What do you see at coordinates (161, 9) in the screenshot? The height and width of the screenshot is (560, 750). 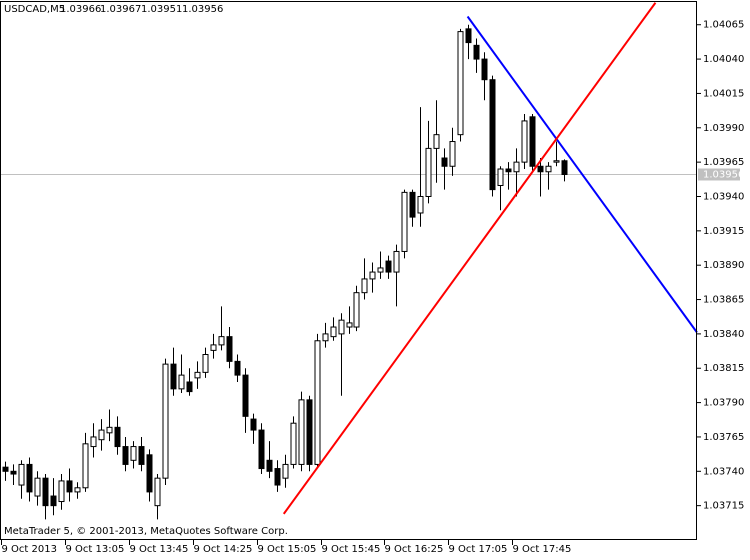 I see `ohlc-low: 1.03951` at bounding box center [161, 9].